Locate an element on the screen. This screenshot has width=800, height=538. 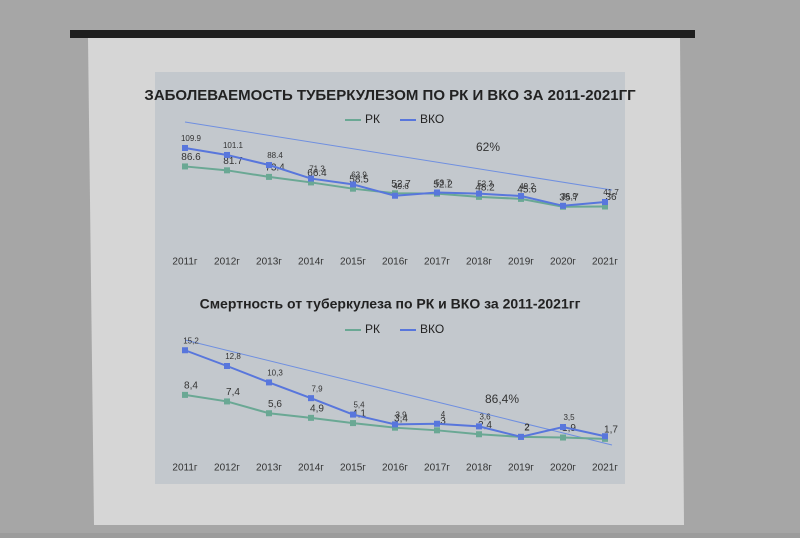
data-label: 109.9 is located at coordinates (191, 138).